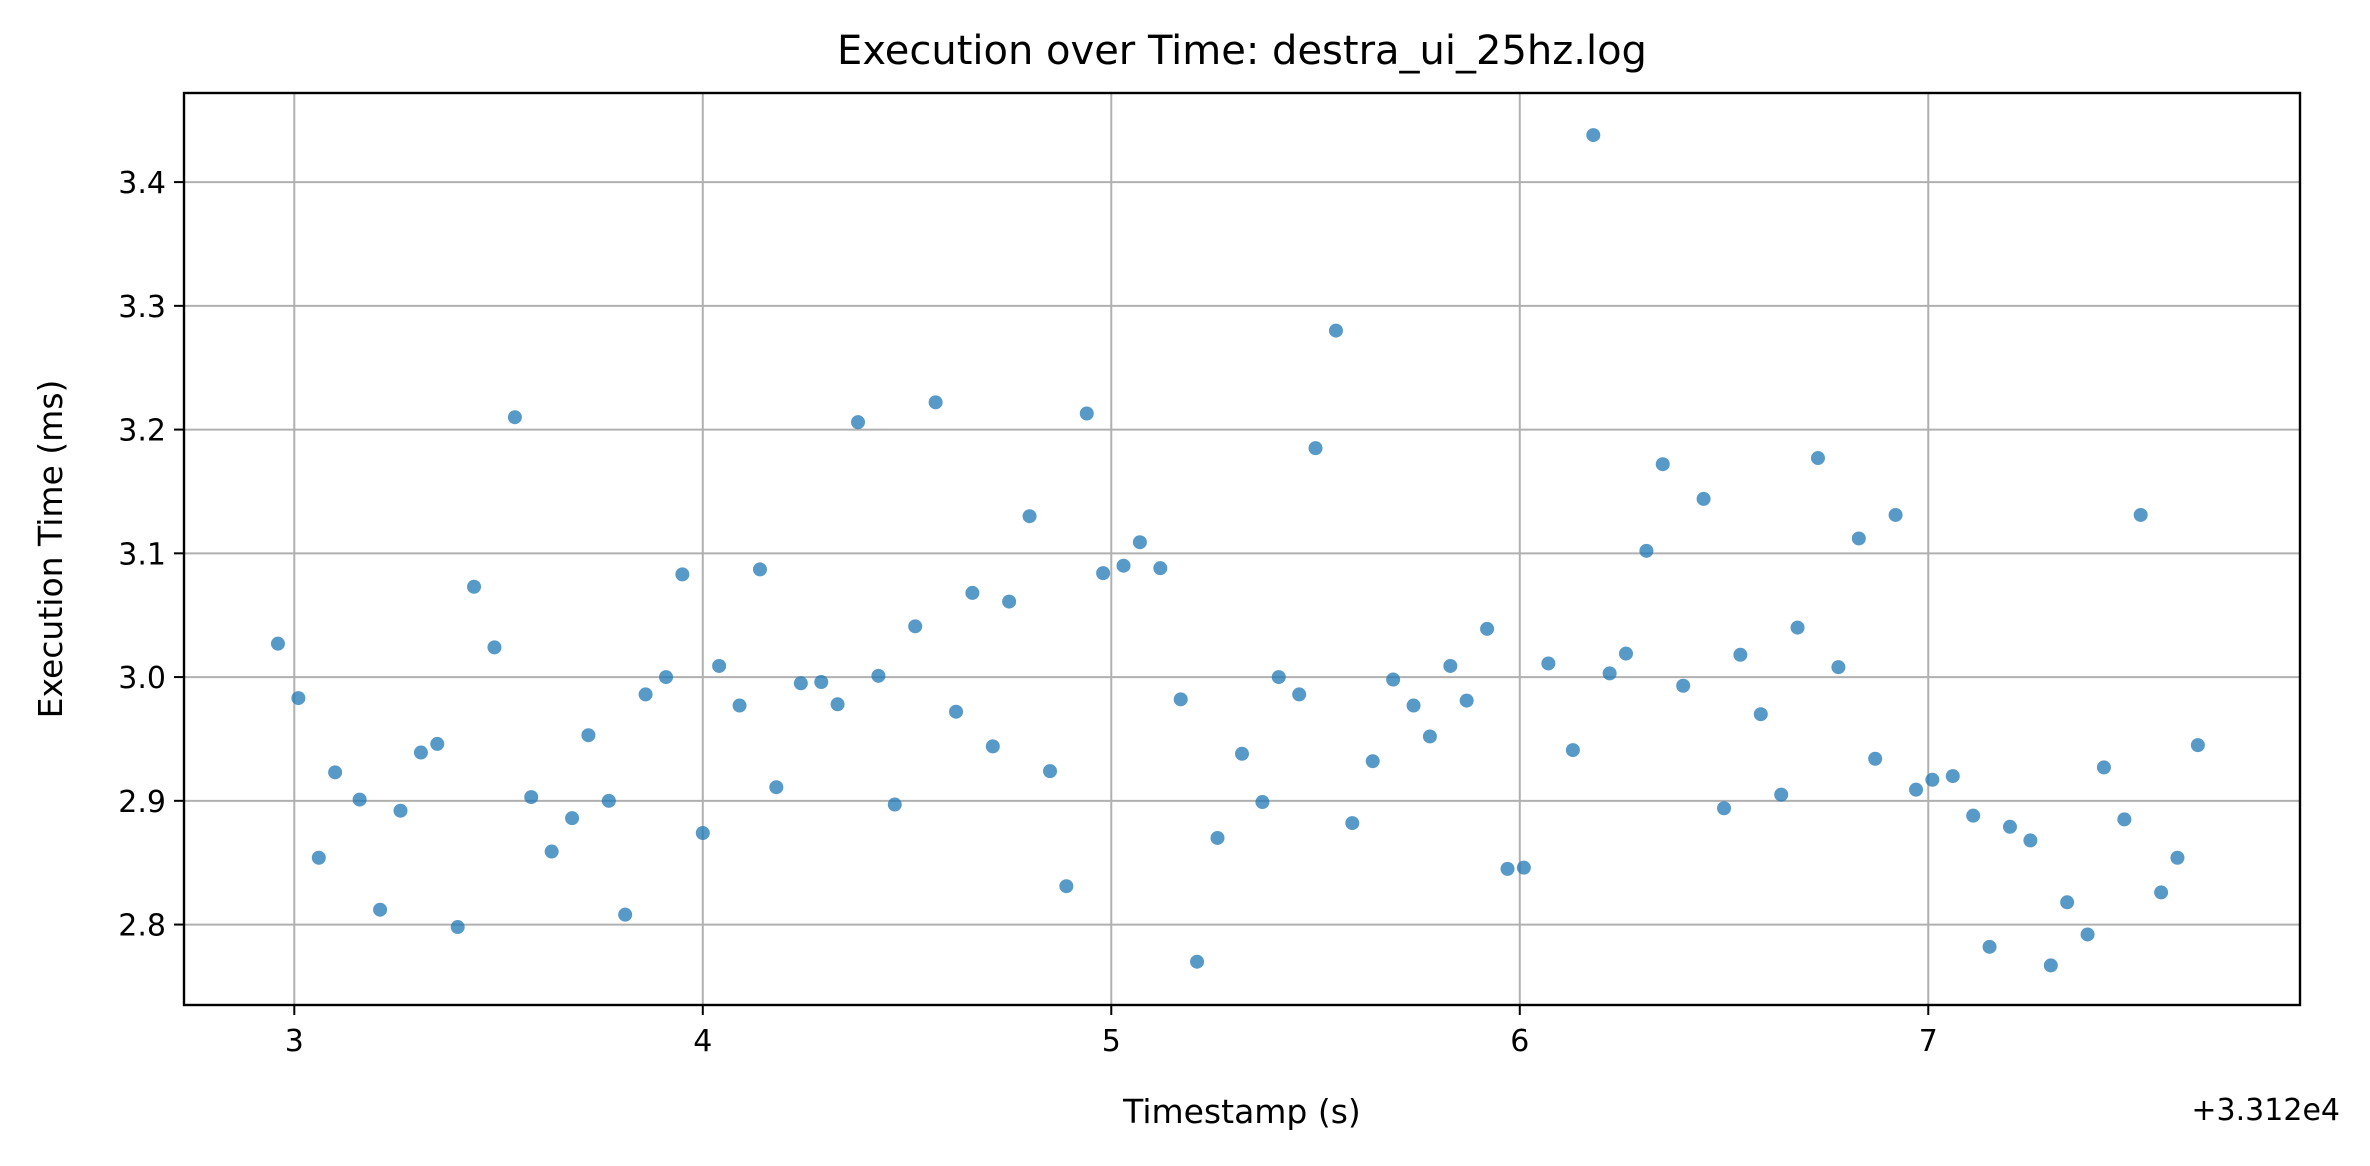 Image resolution: width=2370 pixels, height=1166 pixels. I want to click on x-tick-label: 3, so click(294, 1041).